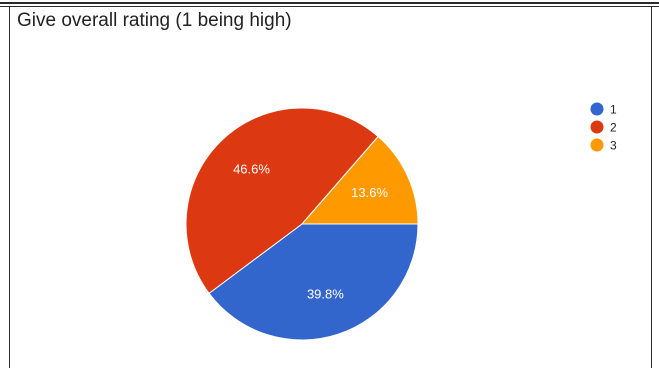 The width and height of the screenshot is (659, 368). What do you see at coordinates (329, 6) in the screenshot?
I see `top-inner-border` at bounding box center [329, 6].